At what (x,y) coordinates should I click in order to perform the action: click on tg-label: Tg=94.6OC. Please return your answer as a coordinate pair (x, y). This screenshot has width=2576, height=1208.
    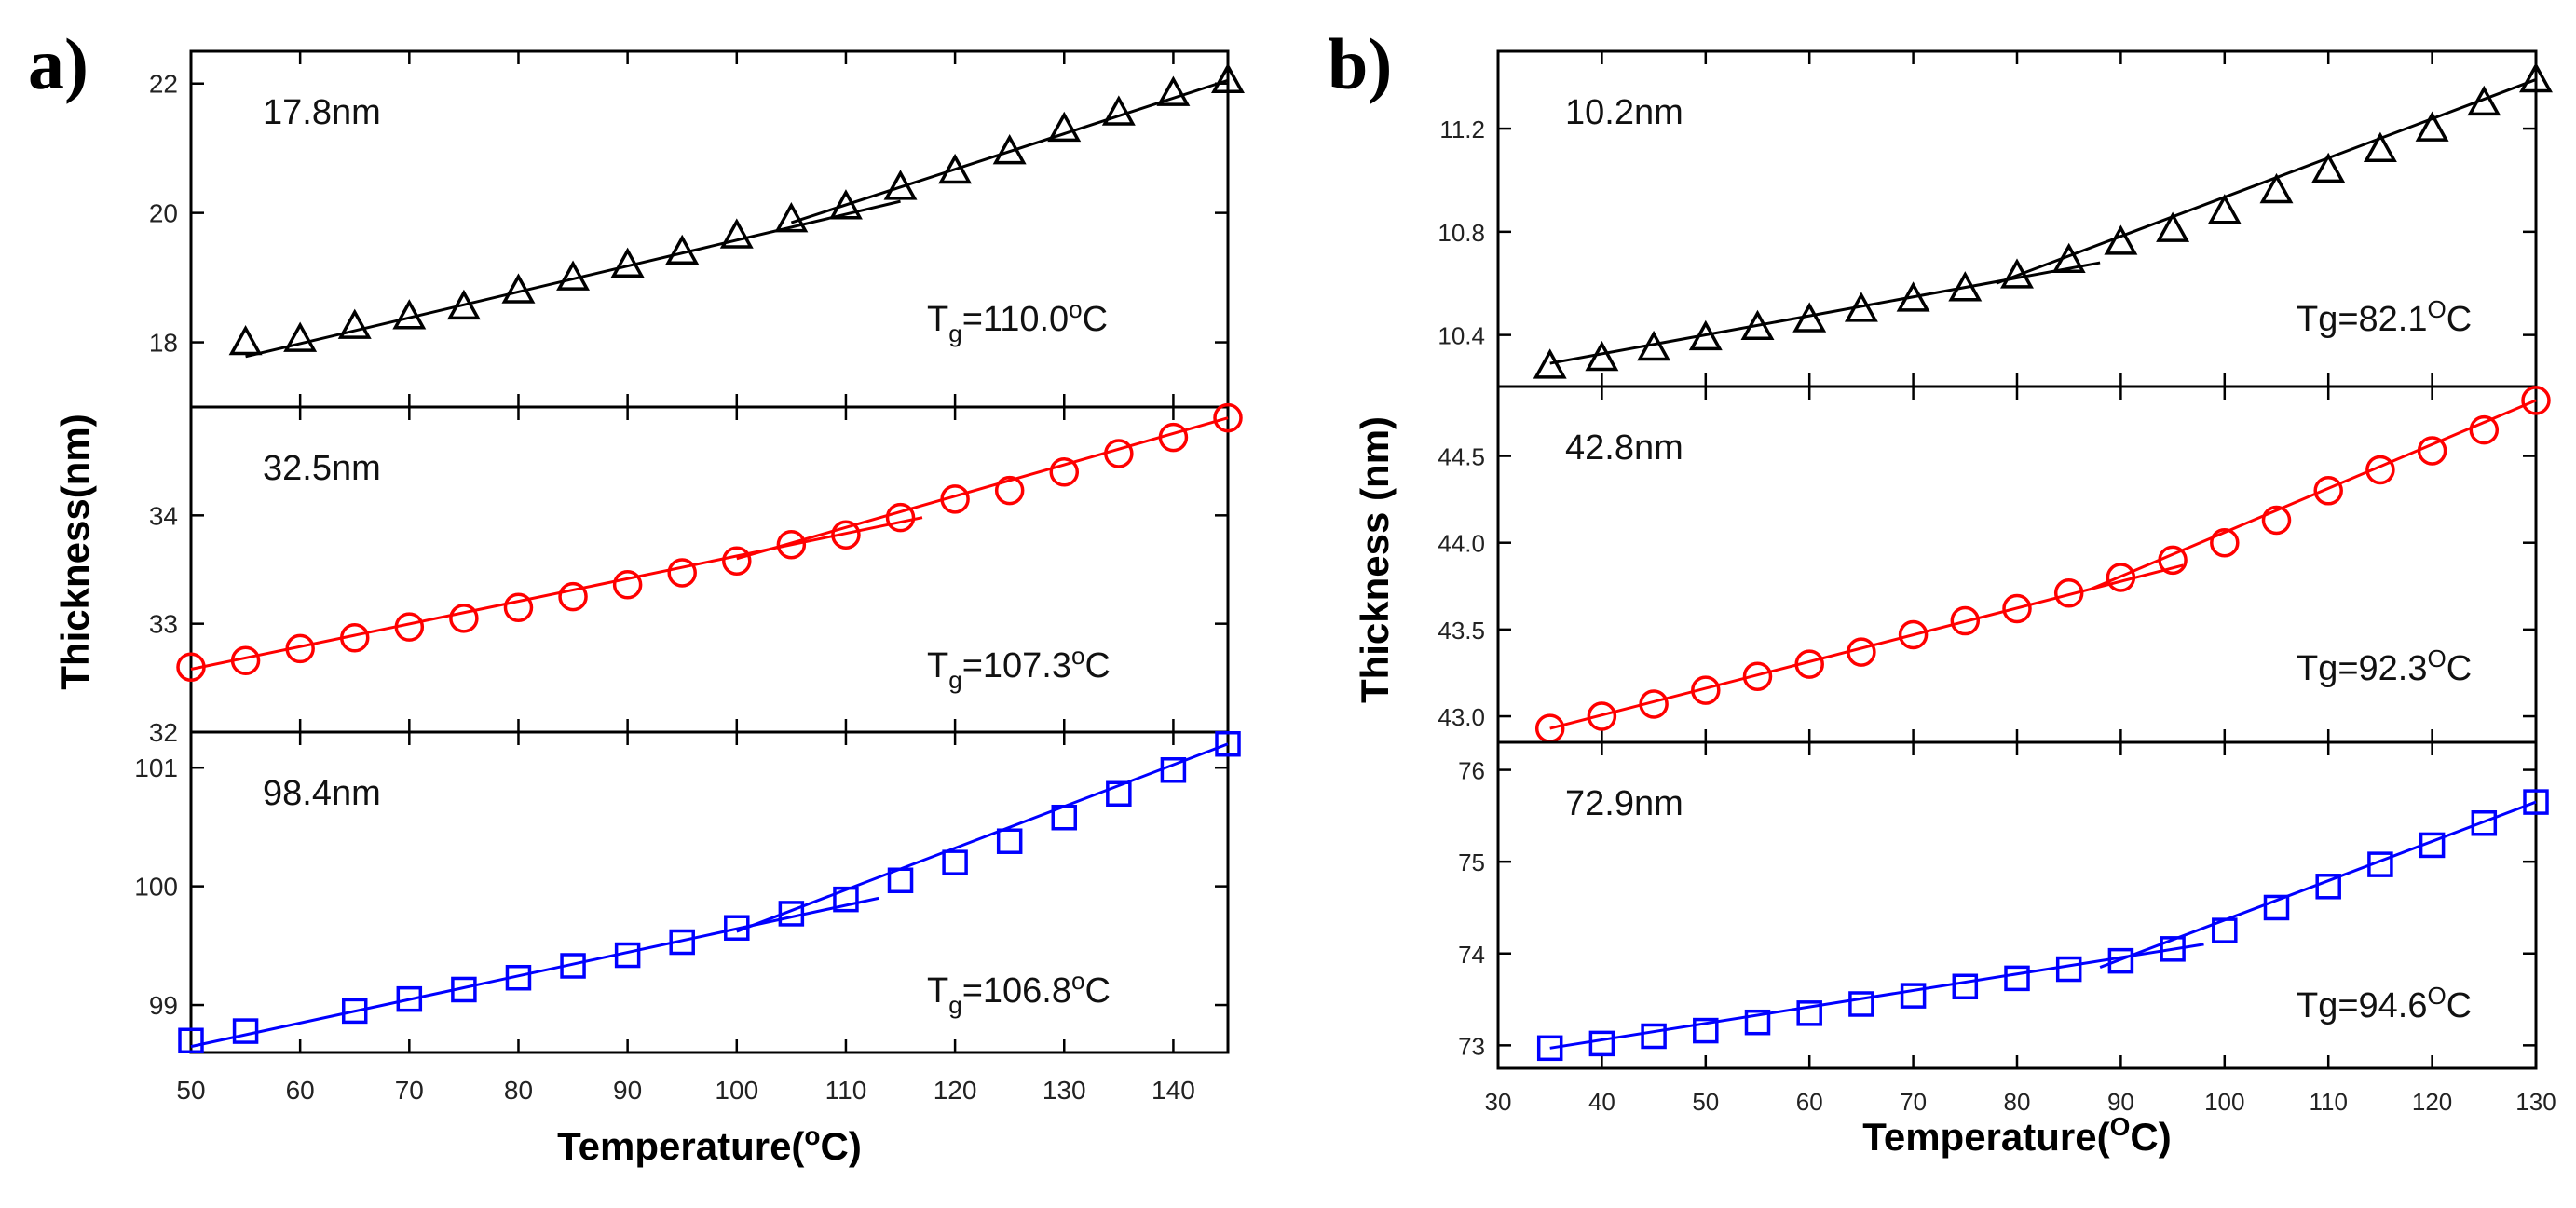
    Looking at the image, I should click on (2384, 1003).